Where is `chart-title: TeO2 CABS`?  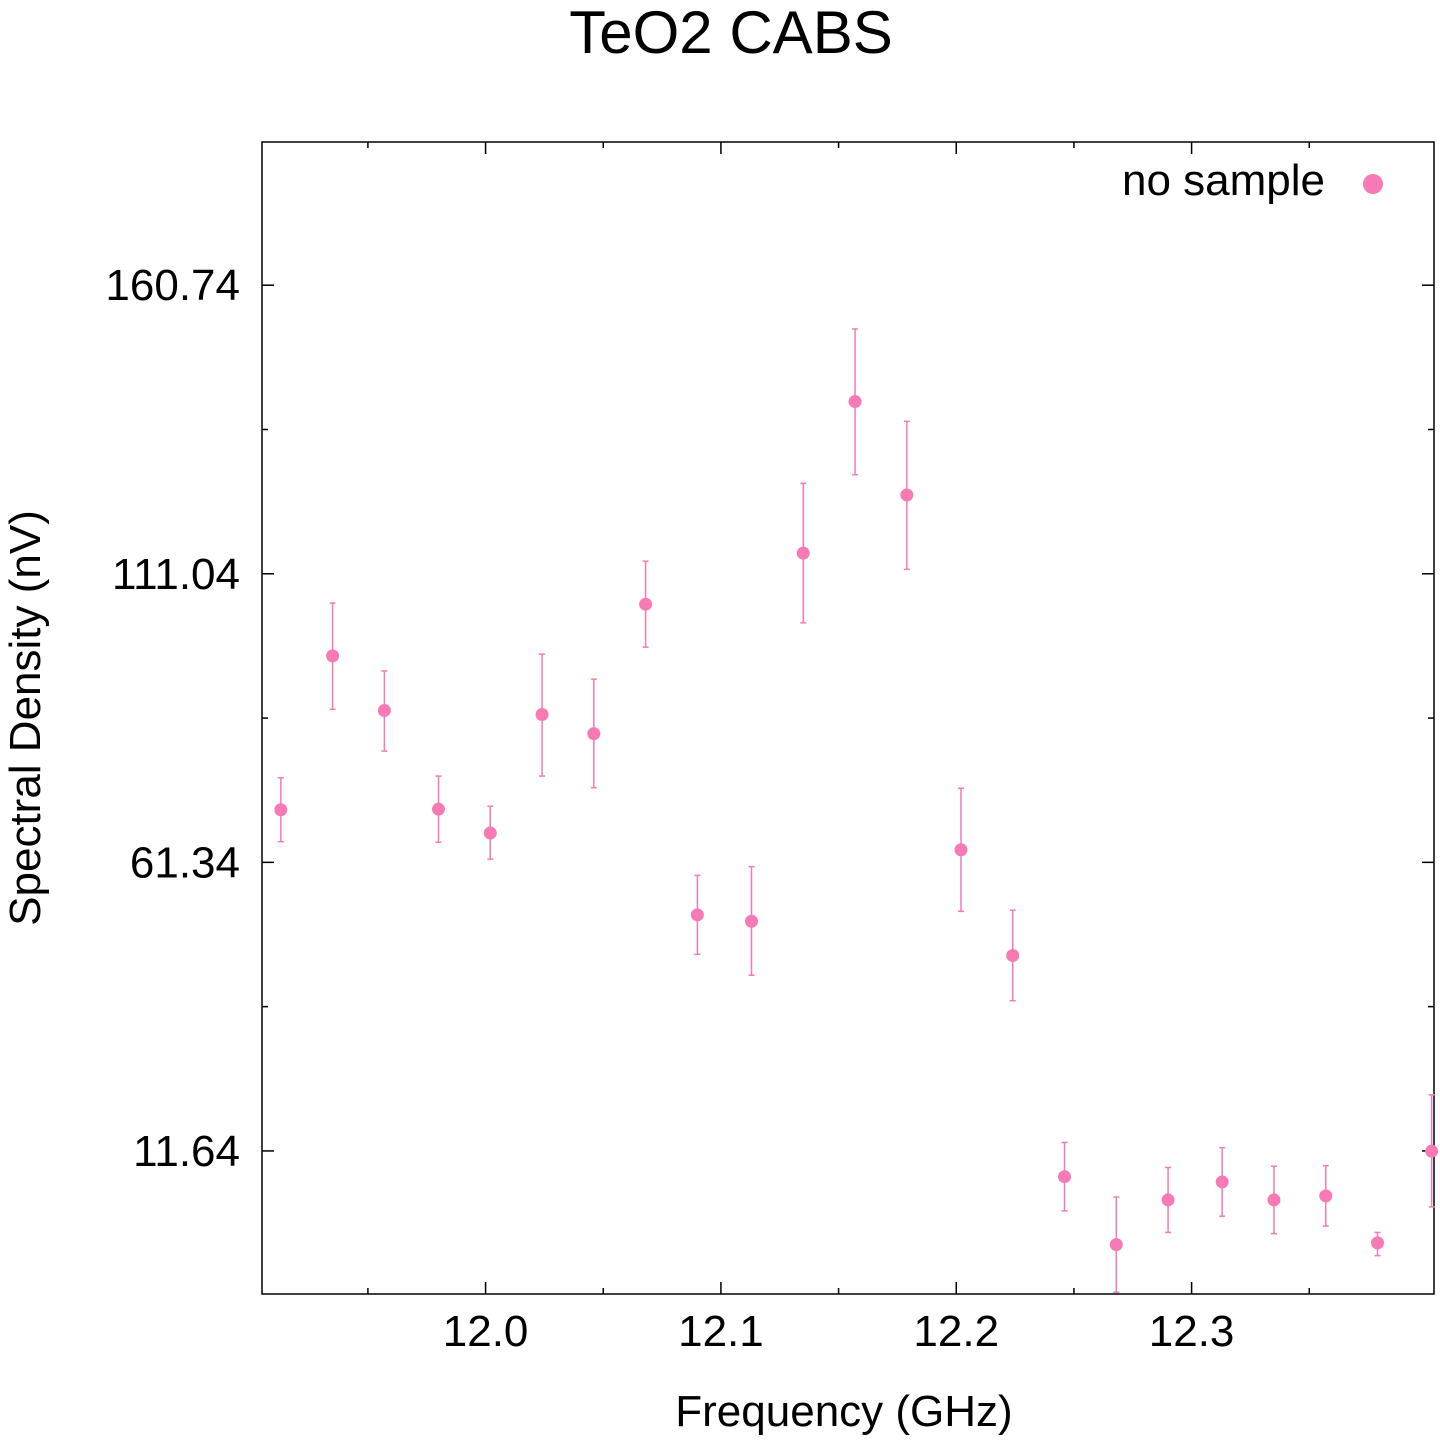
chart-title: TeO2 CABS is located at coordinates (730, 33).